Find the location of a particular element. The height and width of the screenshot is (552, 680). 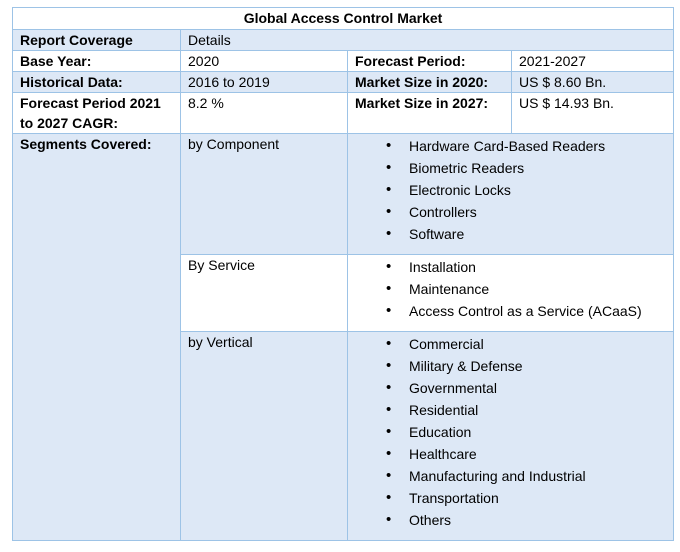

list-item: Maintenance is located at coordinates (510, 289).